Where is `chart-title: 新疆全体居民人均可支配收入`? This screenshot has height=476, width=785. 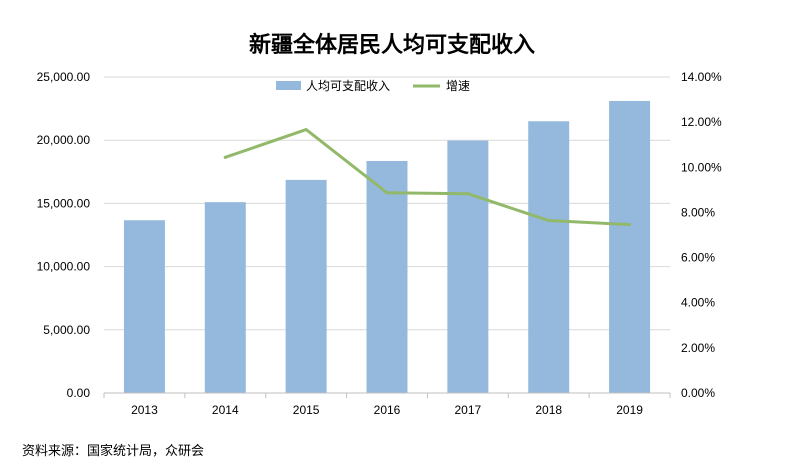 chart-title: 新疆全体居民人均可支配收入 is located at coordinates (392, 44).